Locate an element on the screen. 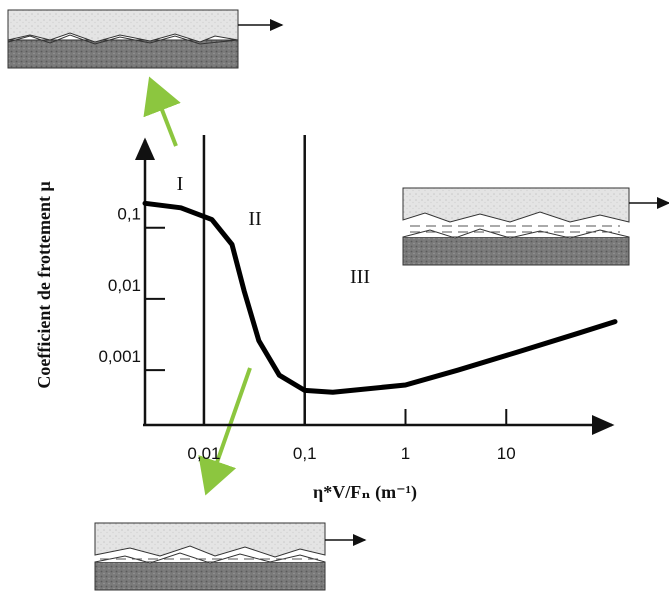 The height and width of the screenshot is (592, 669). x-tick-label: 0,1 is located at coordinates (305, 453).